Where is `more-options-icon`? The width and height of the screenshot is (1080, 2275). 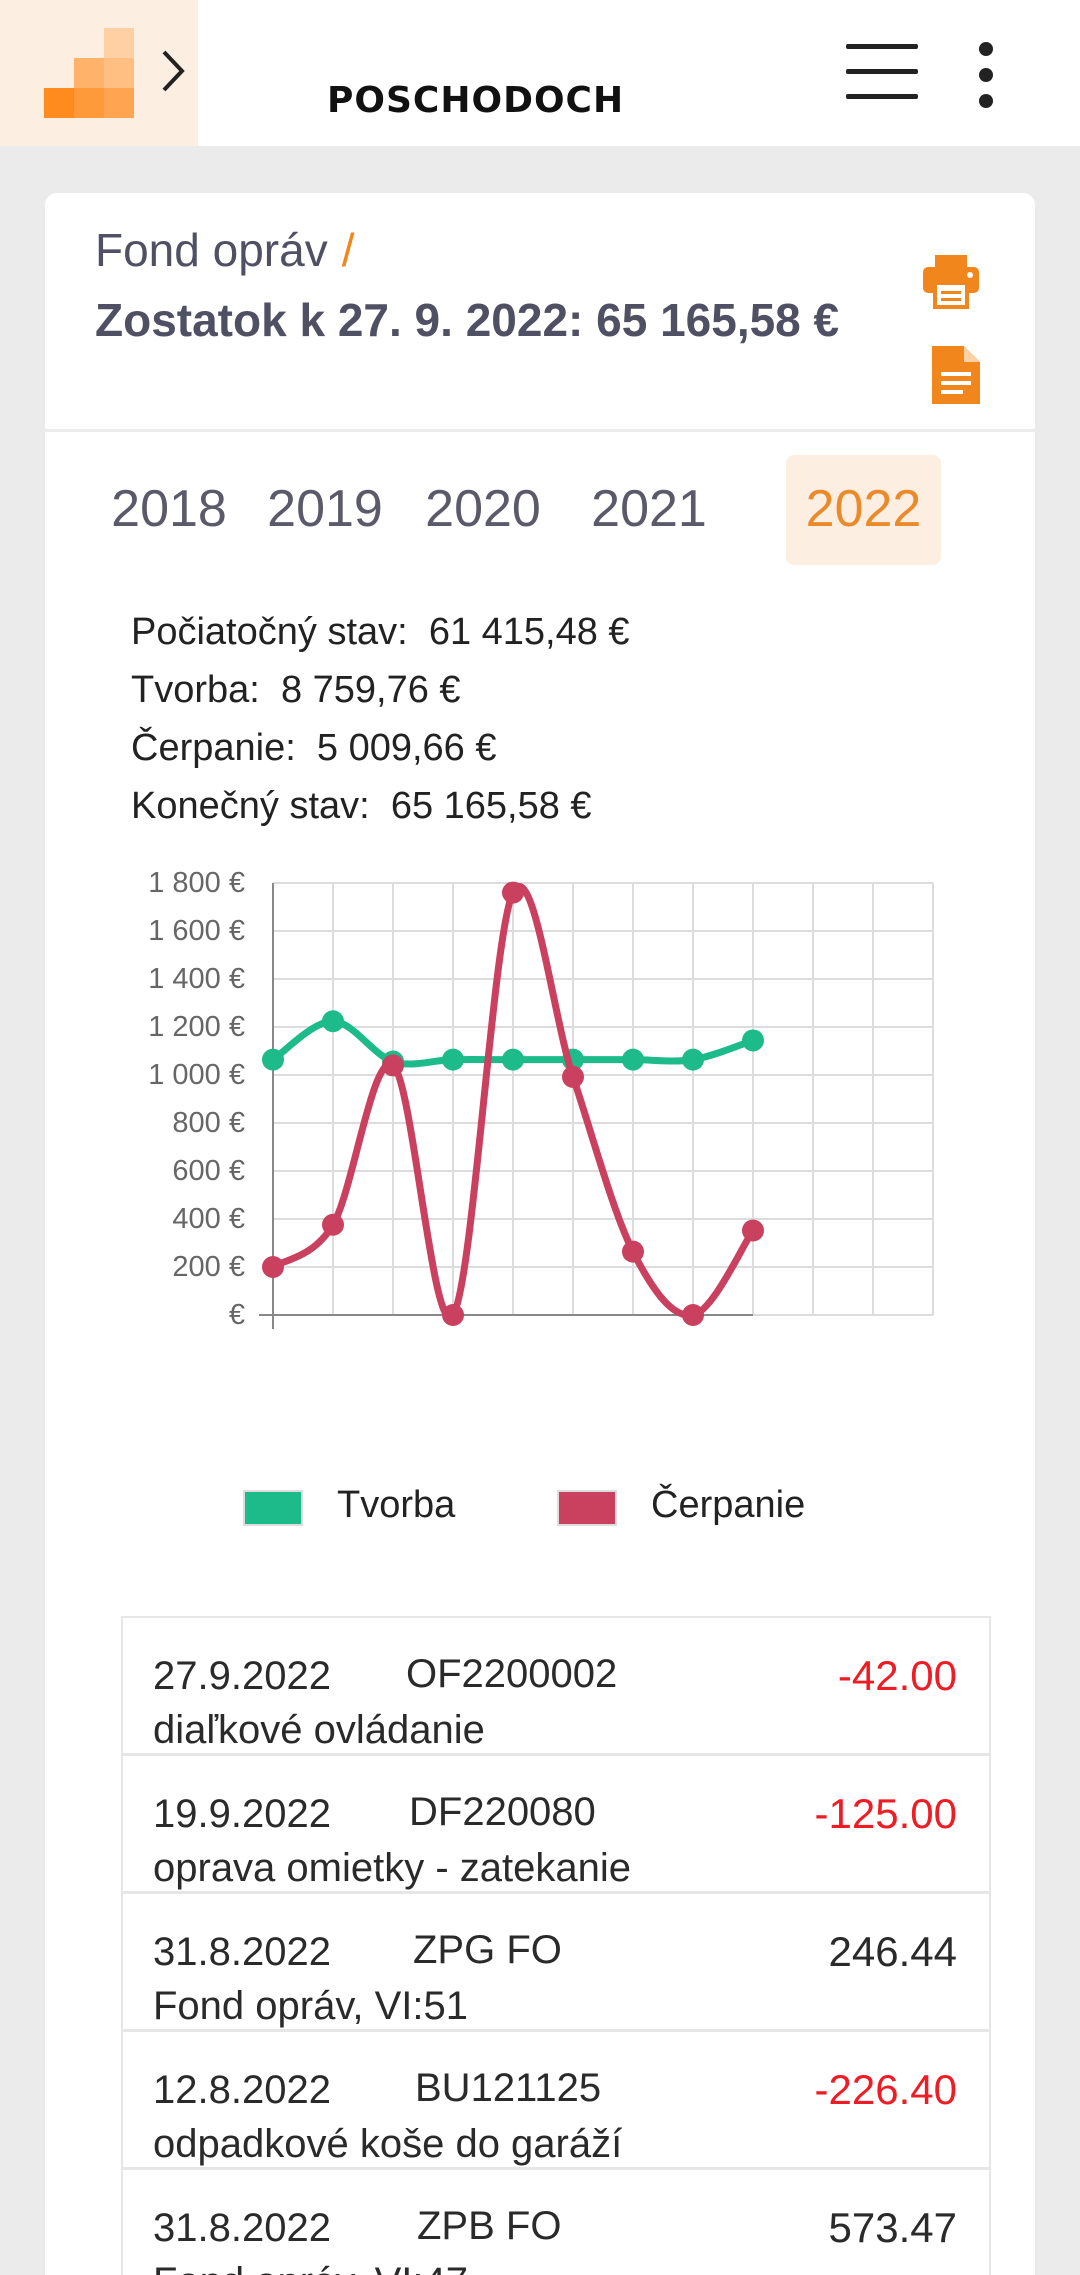
more-options-icon is located at coordinates (986, 75).